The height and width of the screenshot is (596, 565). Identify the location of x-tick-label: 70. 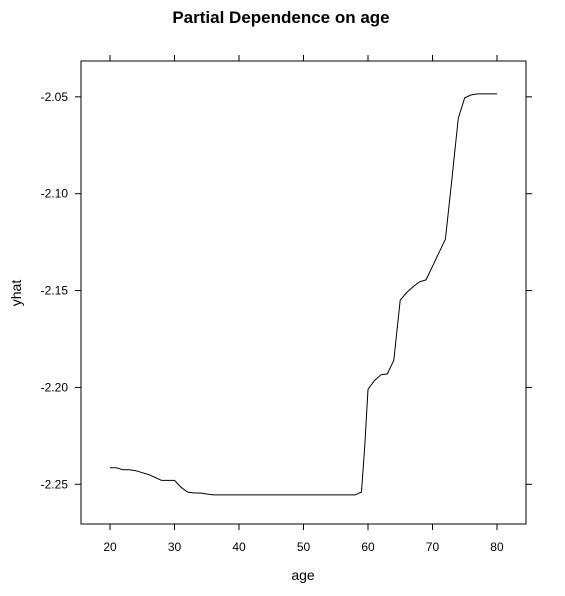
(433, 547).